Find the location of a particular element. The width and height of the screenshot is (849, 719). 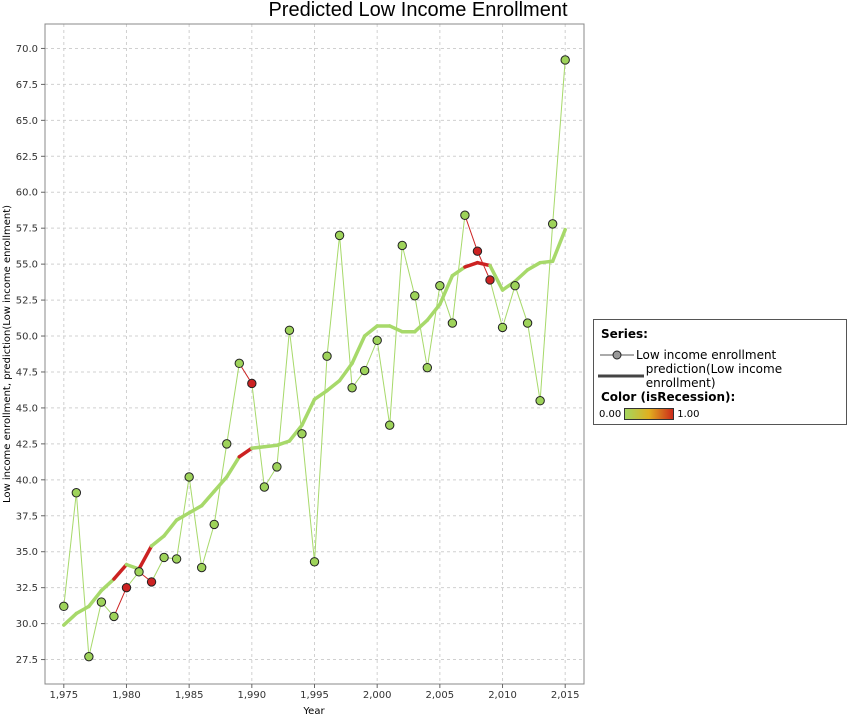

x-tick-label: 2,000 is located at coordinates (377, 695).